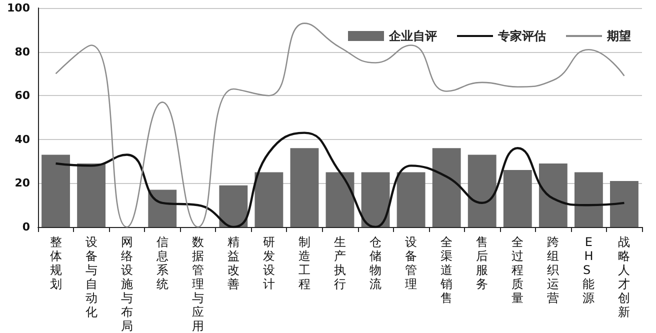 This screenshot has width=656, height=333. Describe the element at coordinates (198, 284) in the screenshot. I see `x-tick-label: 数据管理与应用` at that location.